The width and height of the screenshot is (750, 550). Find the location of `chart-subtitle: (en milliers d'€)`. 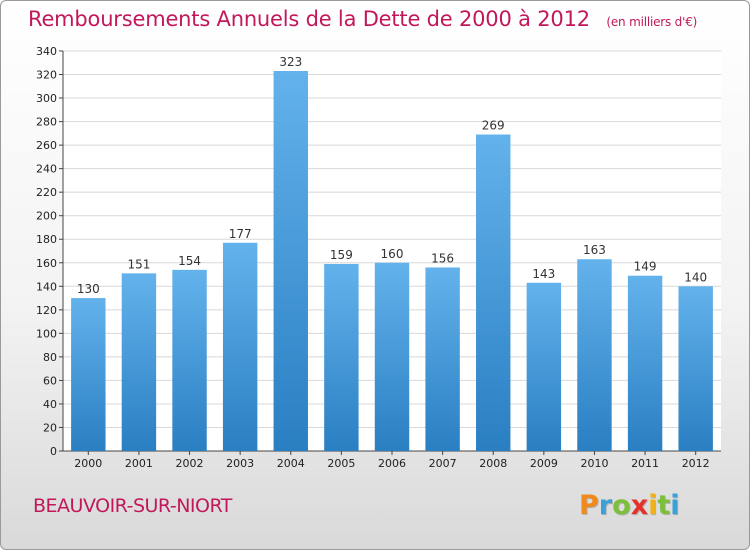

chart-subtitle: (en milliers d'€) is located at coordinates (652, 22).